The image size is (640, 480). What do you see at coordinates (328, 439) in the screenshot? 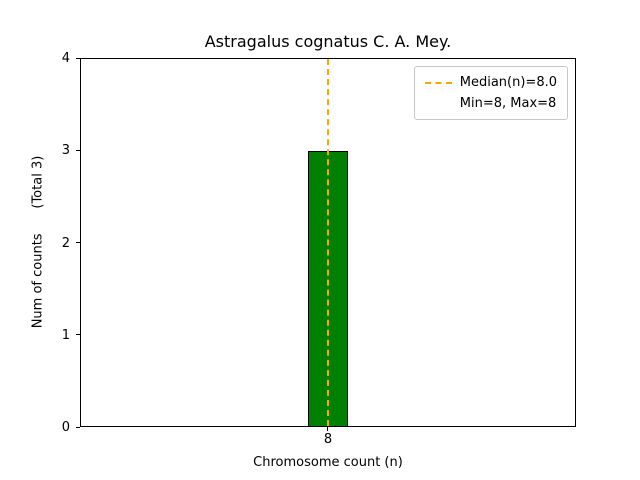
I see `x-tick-label: 8` at bounding box center [328, 439].